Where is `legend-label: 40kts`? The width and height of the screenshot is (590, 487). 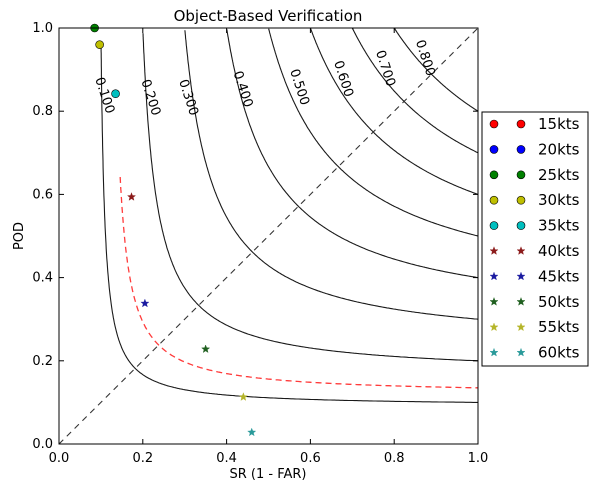 legend-label: 40kts is located at coordinates (559, 251).